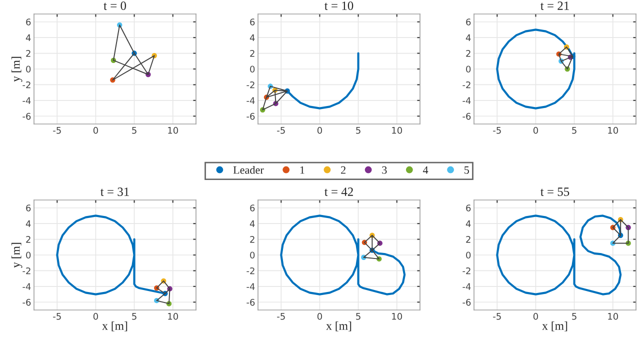 This screenshot has width=640, height=346. I want to click on legend-label: 1, so click(302, 170).